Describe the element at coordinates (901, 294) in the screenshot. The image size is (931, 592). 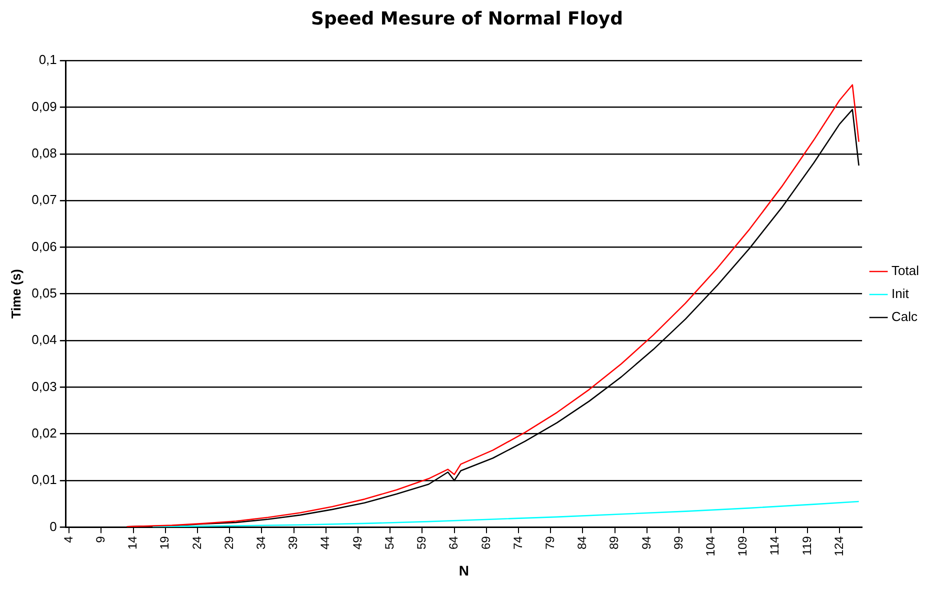
I see `legend-label: Init` at that location.